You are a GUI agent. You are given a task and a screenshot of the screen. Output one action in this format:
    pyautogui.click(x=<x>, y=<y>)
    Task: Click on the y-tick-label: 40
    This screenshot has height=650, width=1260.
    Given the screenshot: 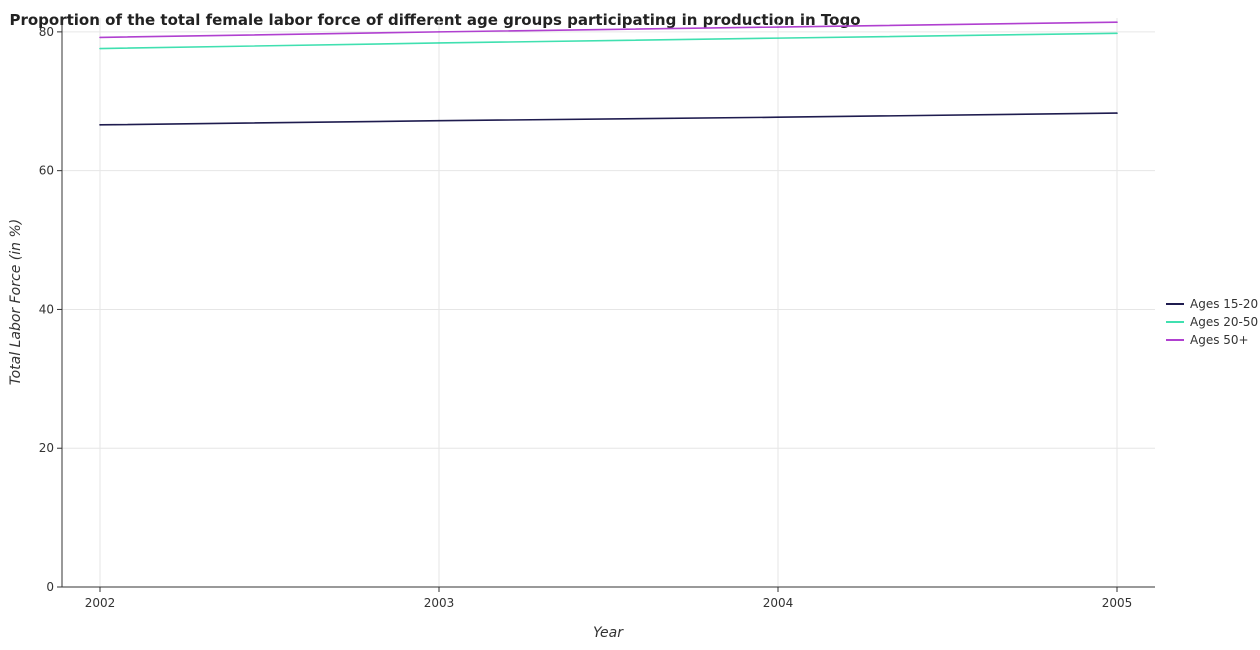 What is the action you would take?
    pyautogui.click(x=46, y=309)
    